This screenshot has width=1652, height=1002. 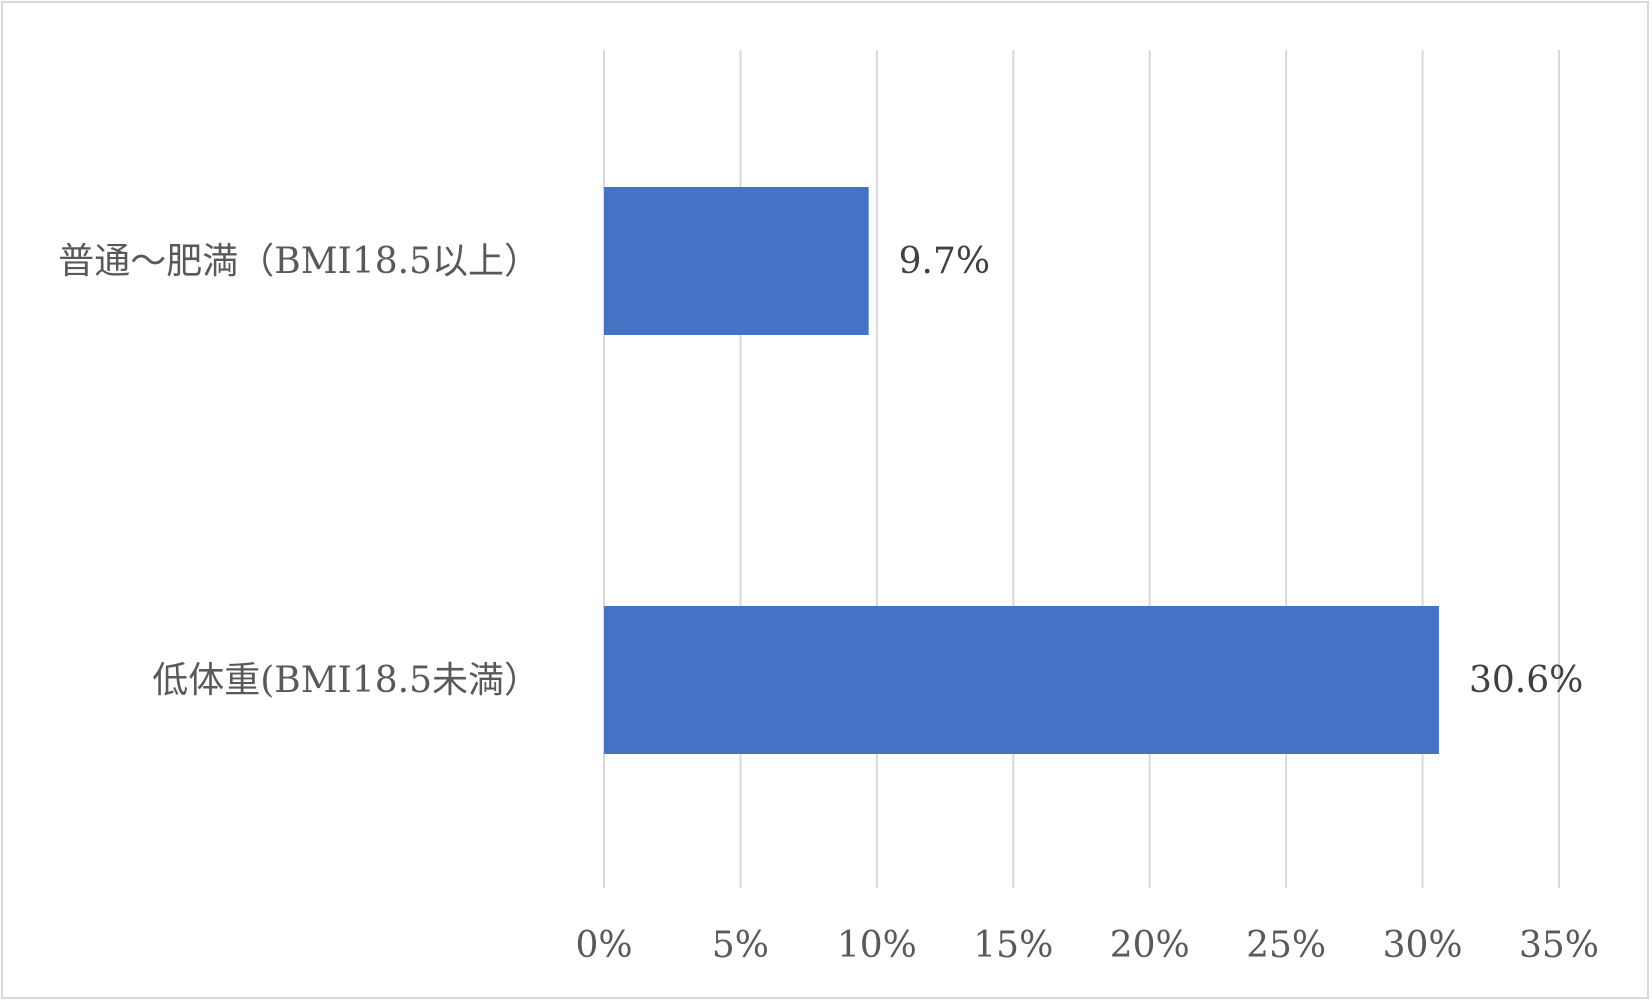 What do you see at coordinates (1013, 945) in the screenshot?
I see `x-tick-label-15: 15%` at bounding box center [1013, 945].